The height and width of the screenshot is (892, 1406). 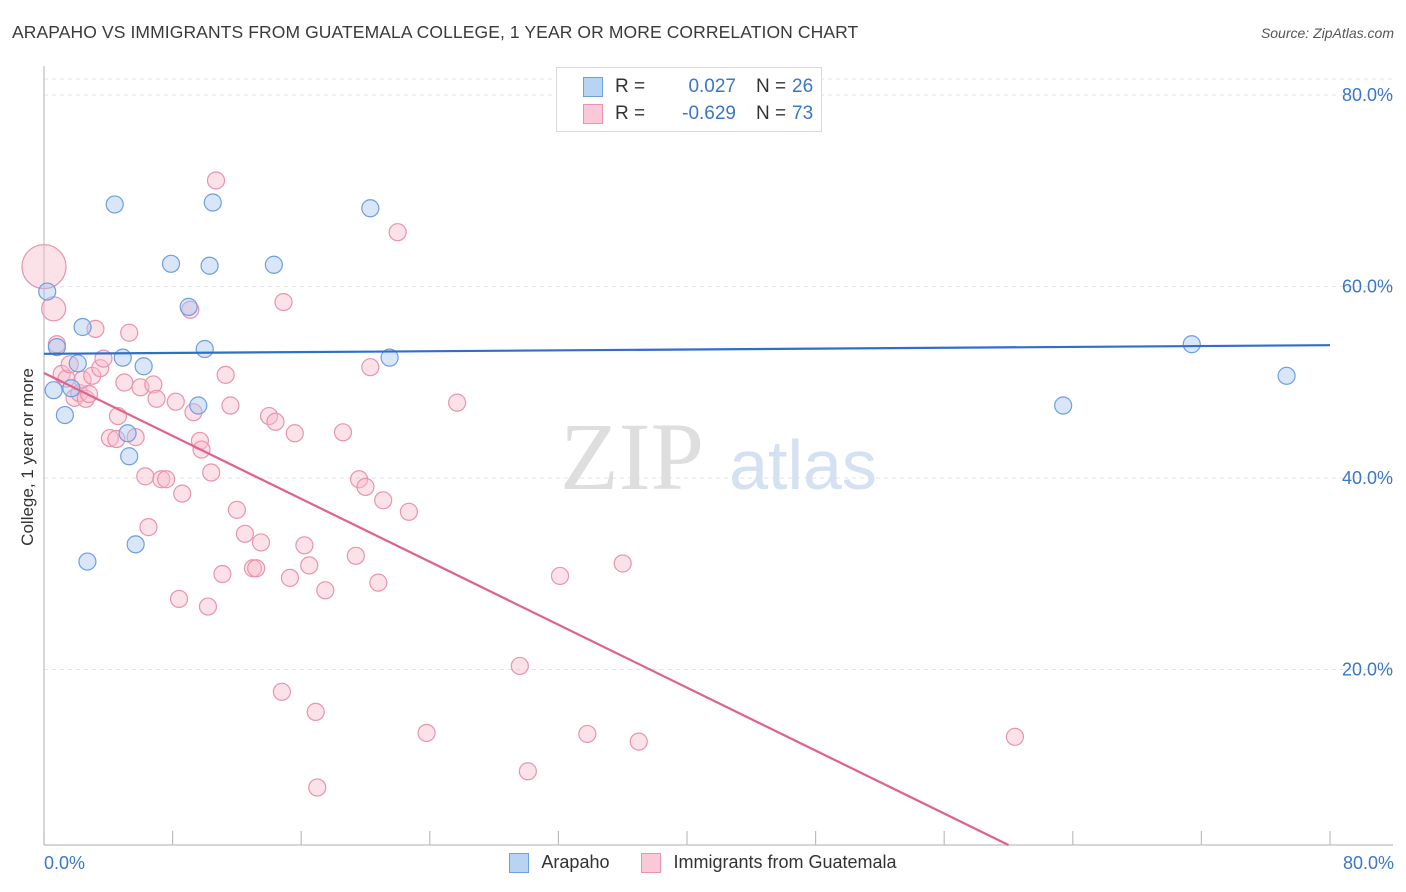 What do you see at coordinates (687, 349) in the screenshot?
I see `arapaho-trend-line` at bounding box center [687, 349].